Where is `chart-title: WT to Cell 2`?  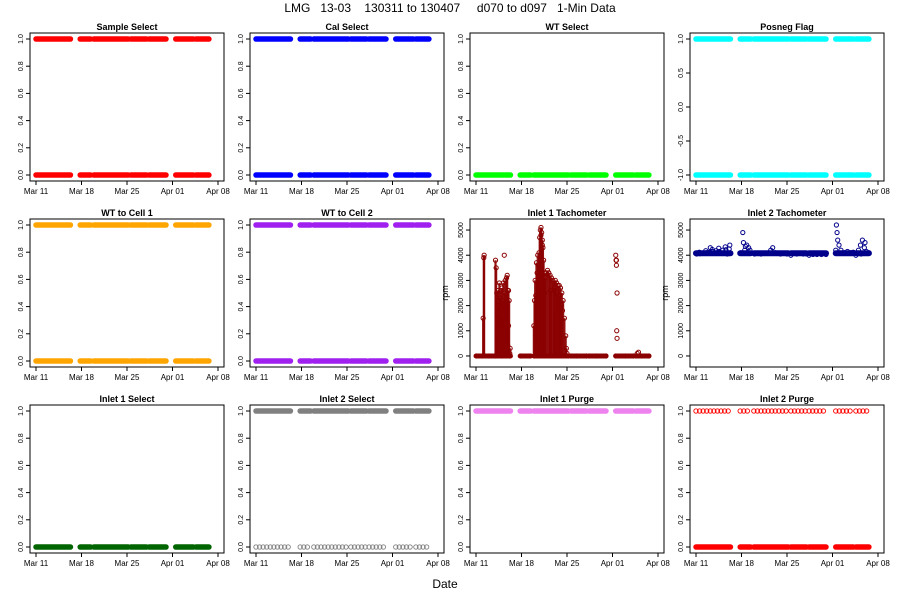 chart-title: WT to Cell 2 is located at coordinates (347, 213).